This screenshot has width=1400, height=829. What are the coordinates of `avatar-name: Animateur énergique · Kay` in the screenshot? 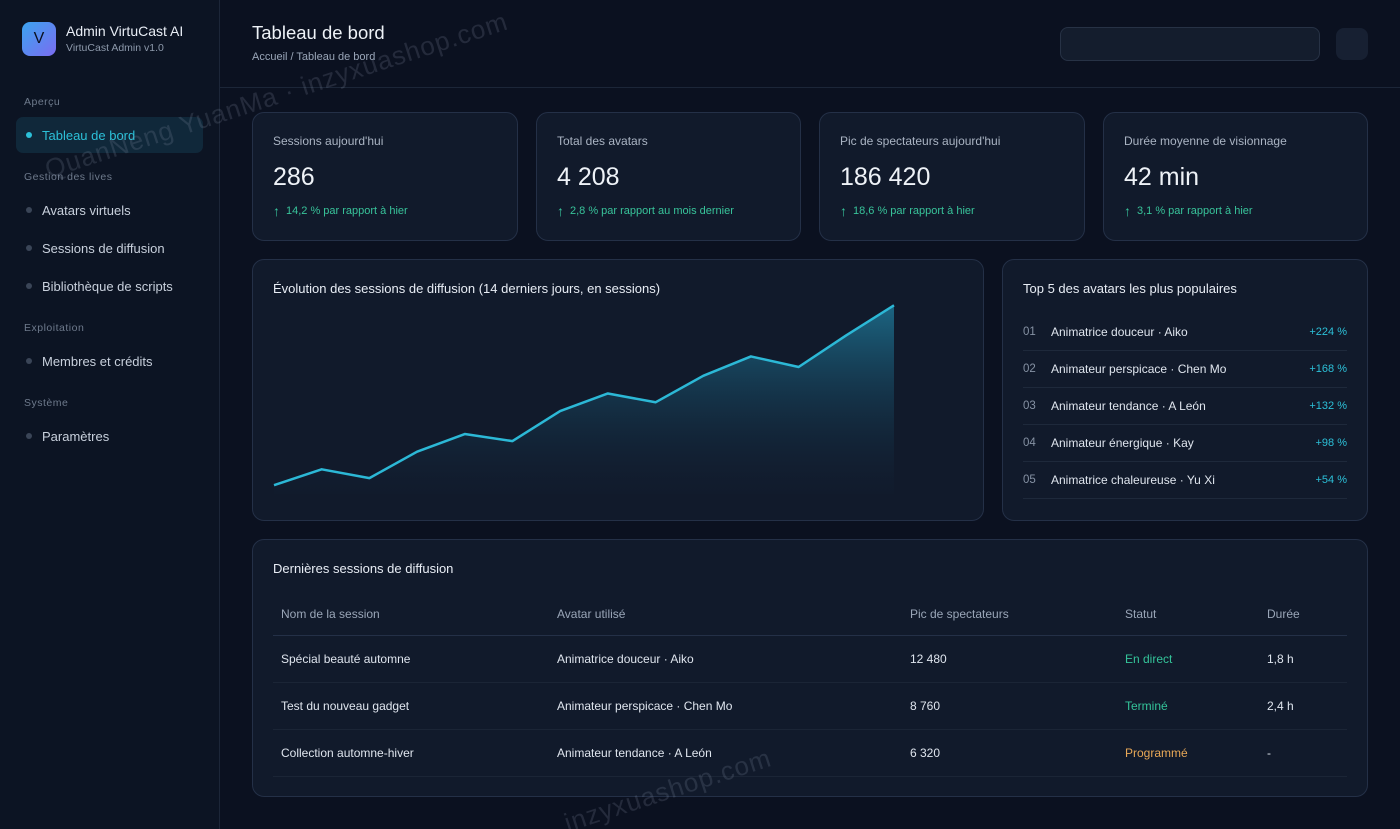 It's located at (1122, 443).